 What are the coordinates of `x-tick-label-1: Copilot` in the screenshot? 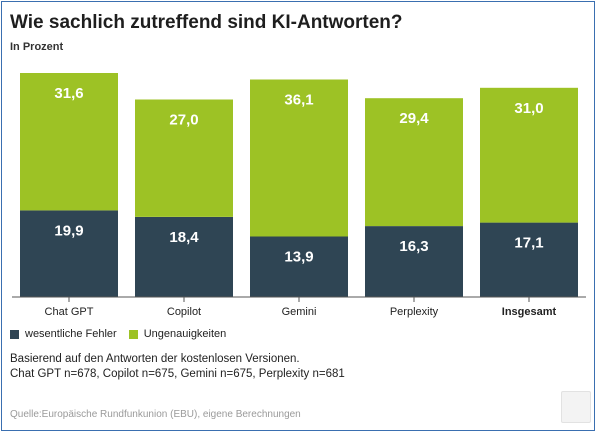 It's located at (184, 312).